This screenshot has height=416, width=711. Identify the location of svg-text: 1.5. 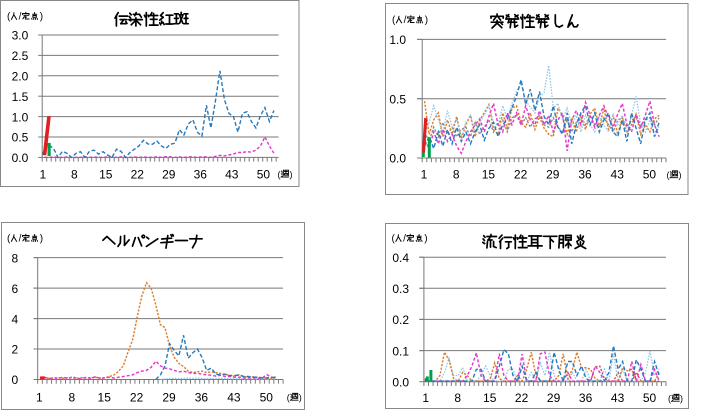
(20, 97).